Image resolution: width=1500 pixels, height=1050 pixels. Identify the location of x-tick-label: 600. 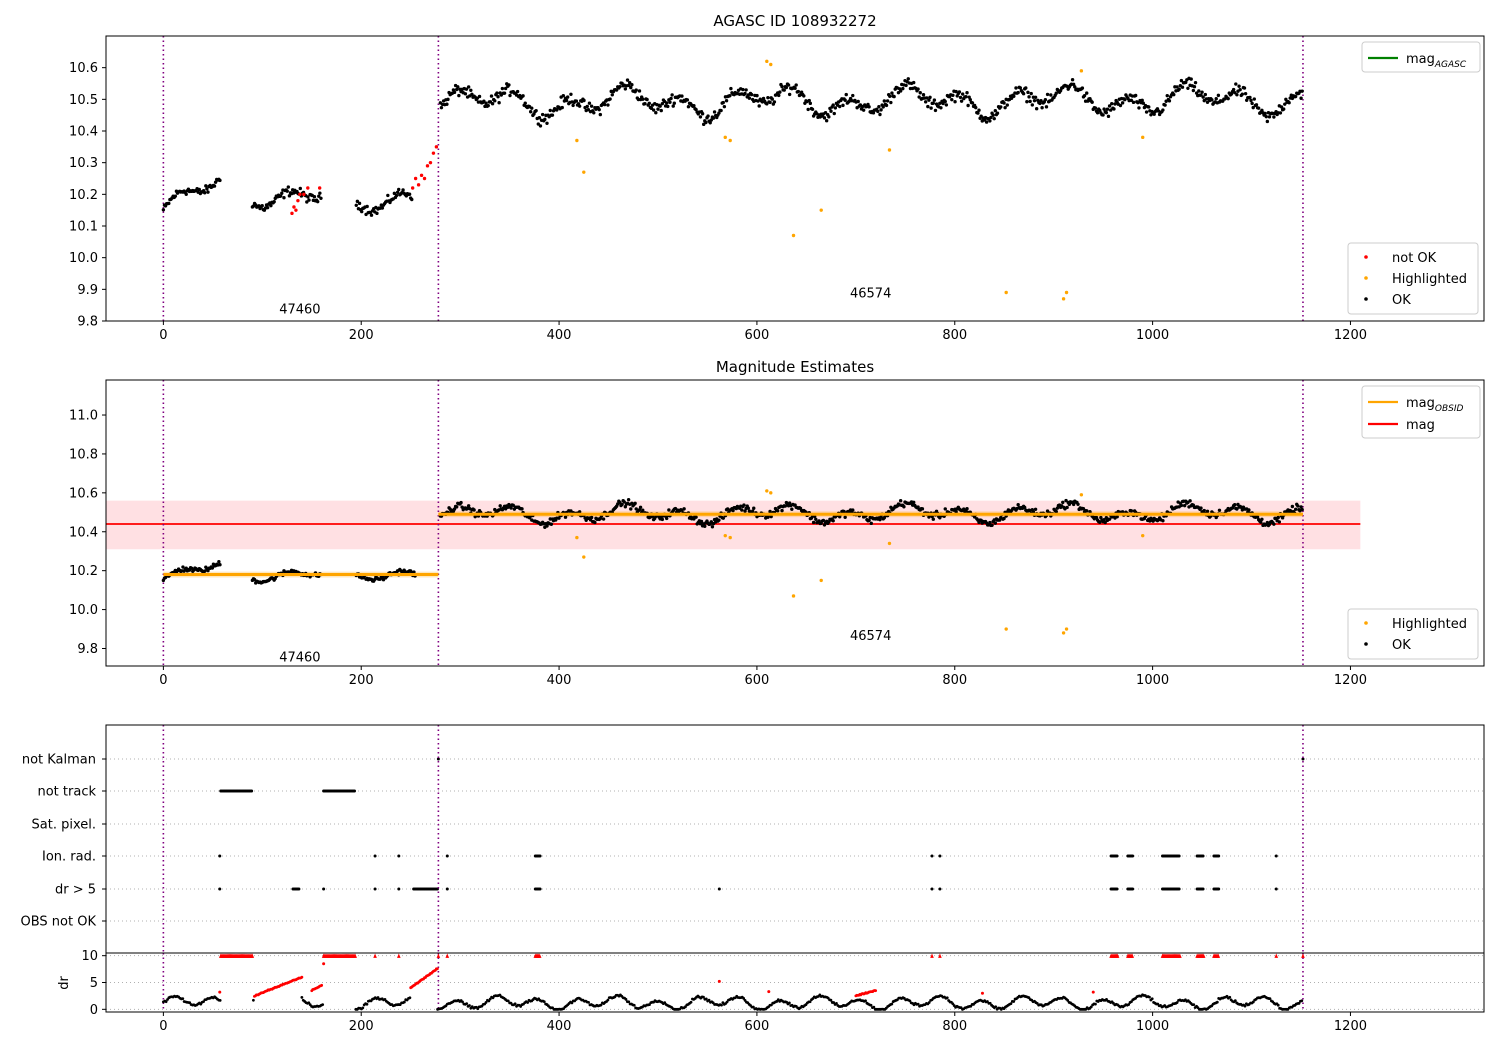
(757, 335).